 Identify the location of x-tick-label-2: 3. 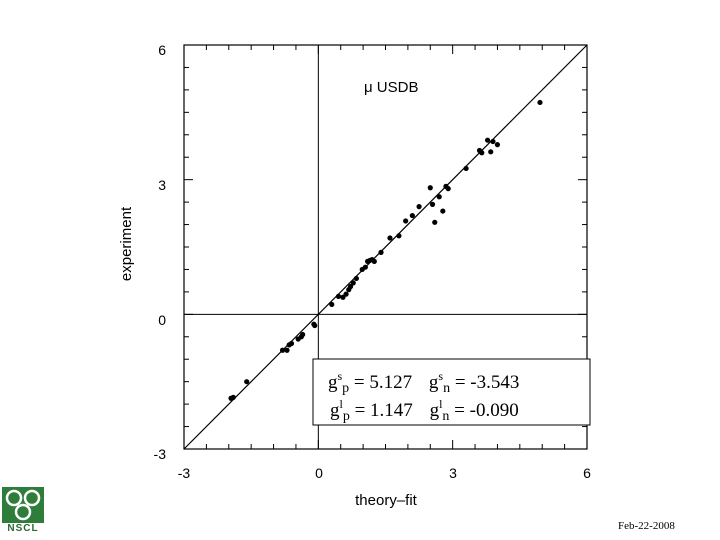
(453, 473).